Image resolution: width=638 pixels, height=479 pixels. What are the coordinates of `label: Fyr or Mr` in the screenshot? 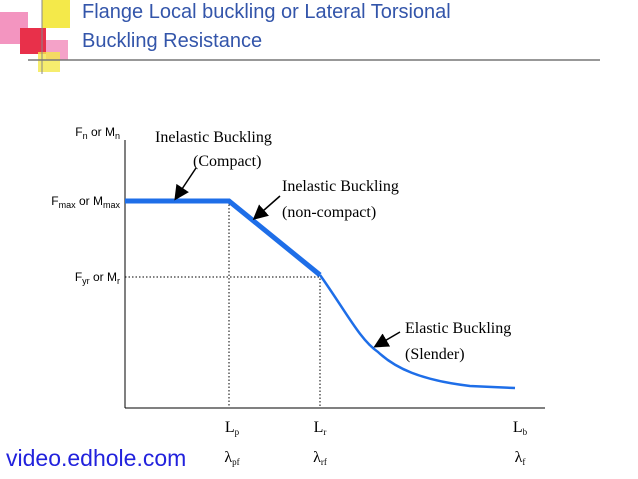 It's located at (97, 278).